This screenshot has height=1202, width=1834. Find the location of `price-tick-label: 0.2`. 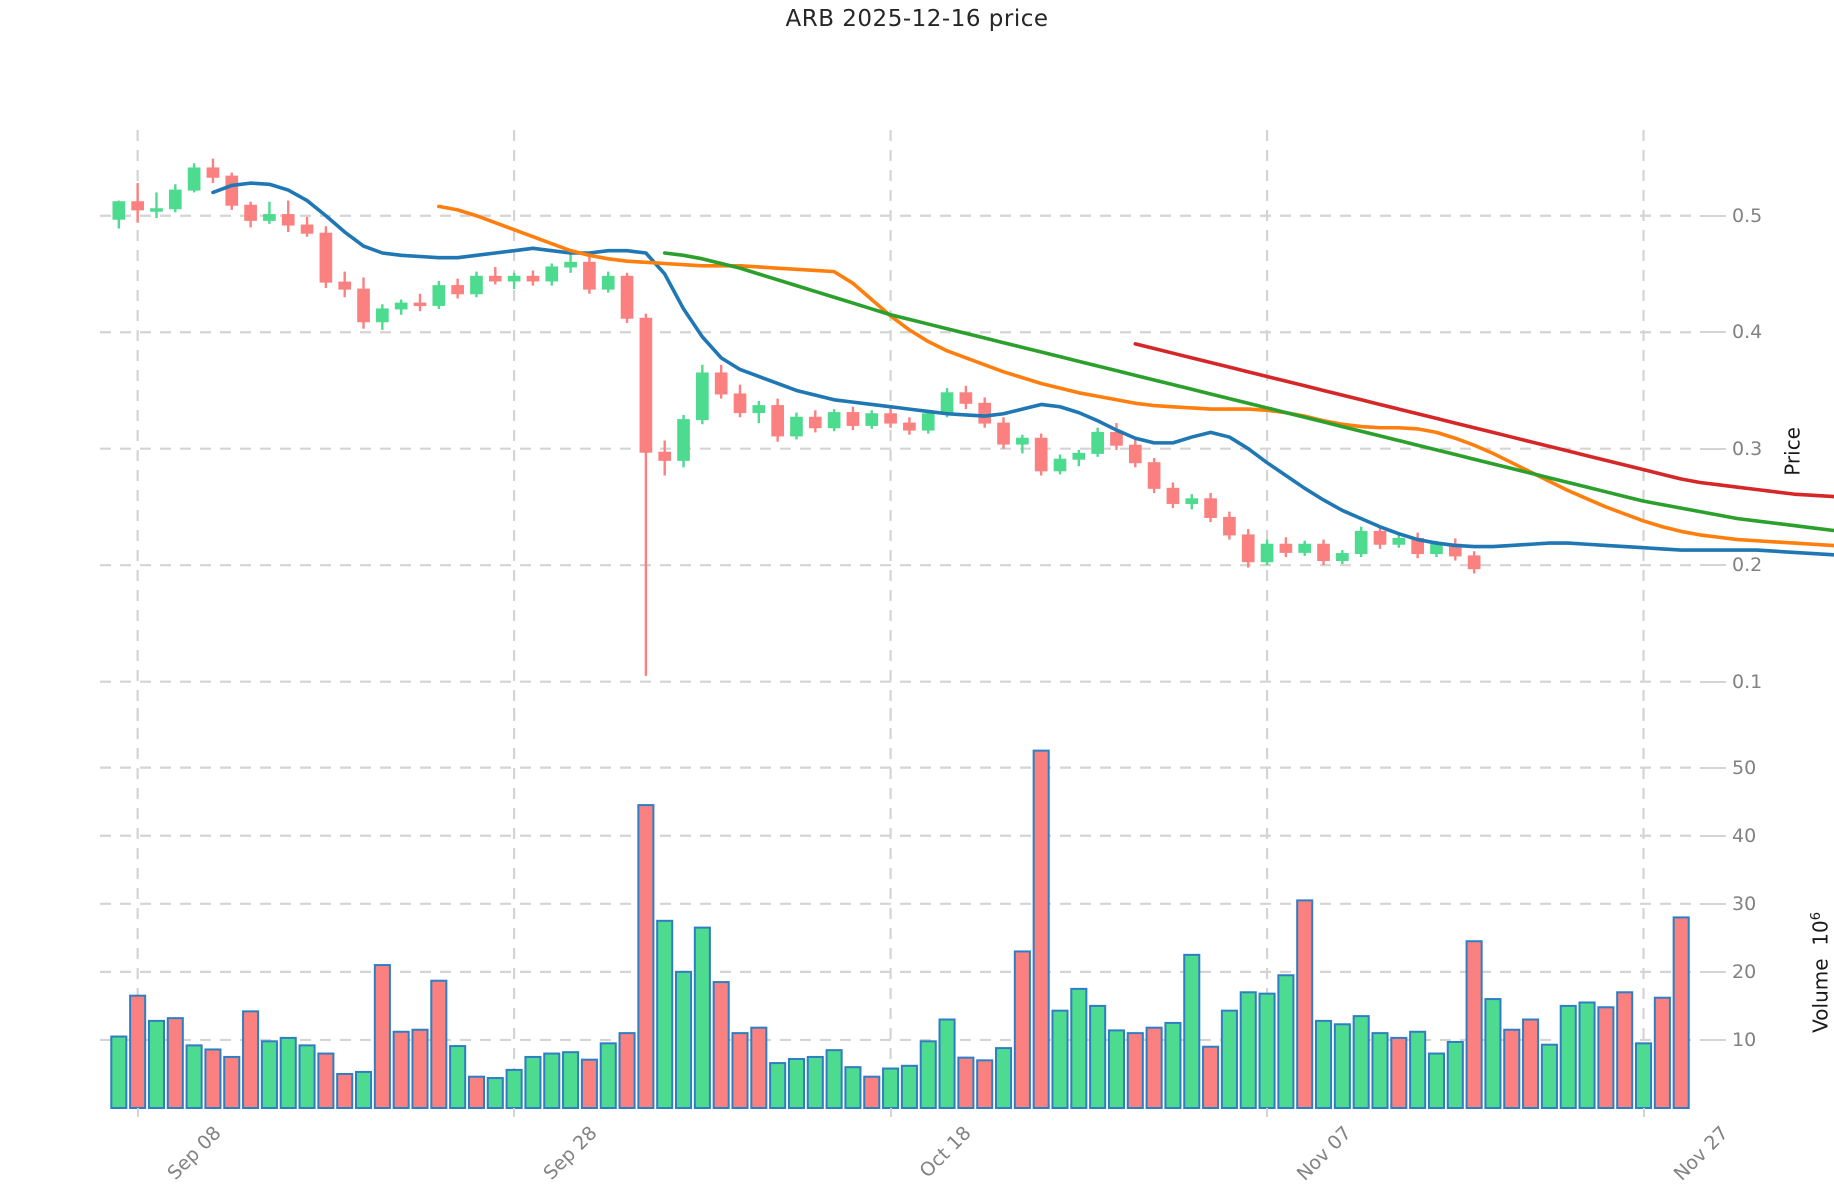

price-tick-label: 0.2 is located at coordinates (1747, 565).